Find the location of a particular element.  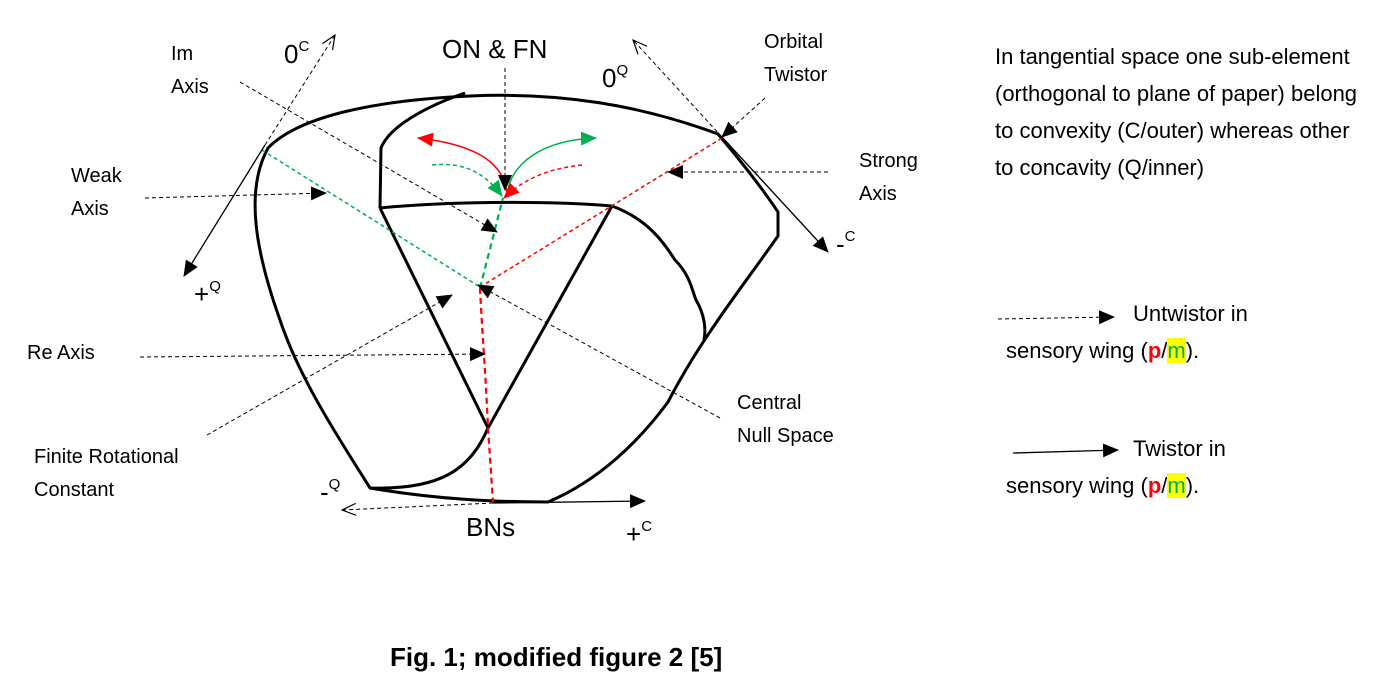

legend-twistor-title: Twistor in is located at coordinates (1179, 448).